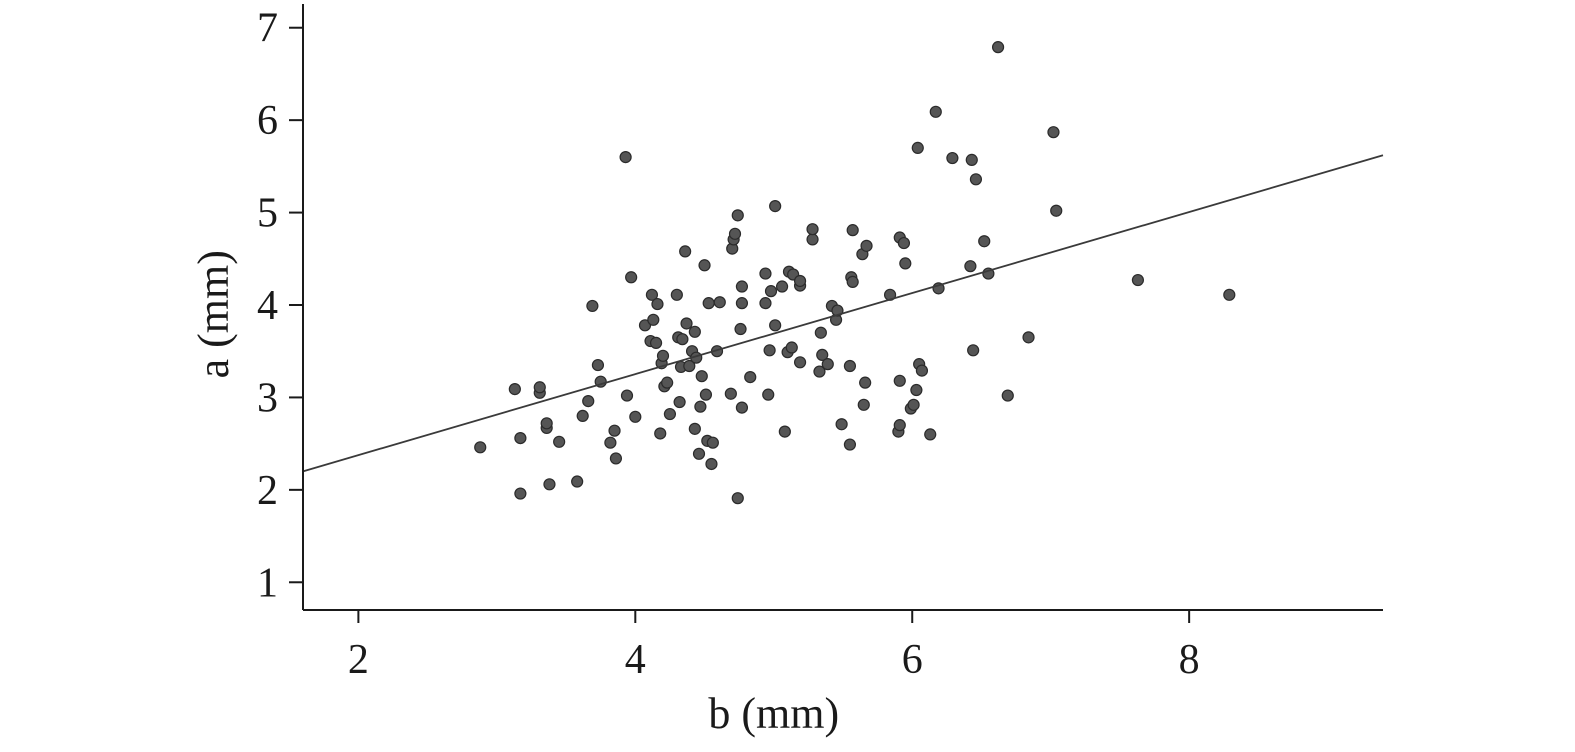 Image resolution: width=1575 pixels, height=752 pixels. I want to click on x-axis-ticks: 2 4 6 8, so click(774, 646).